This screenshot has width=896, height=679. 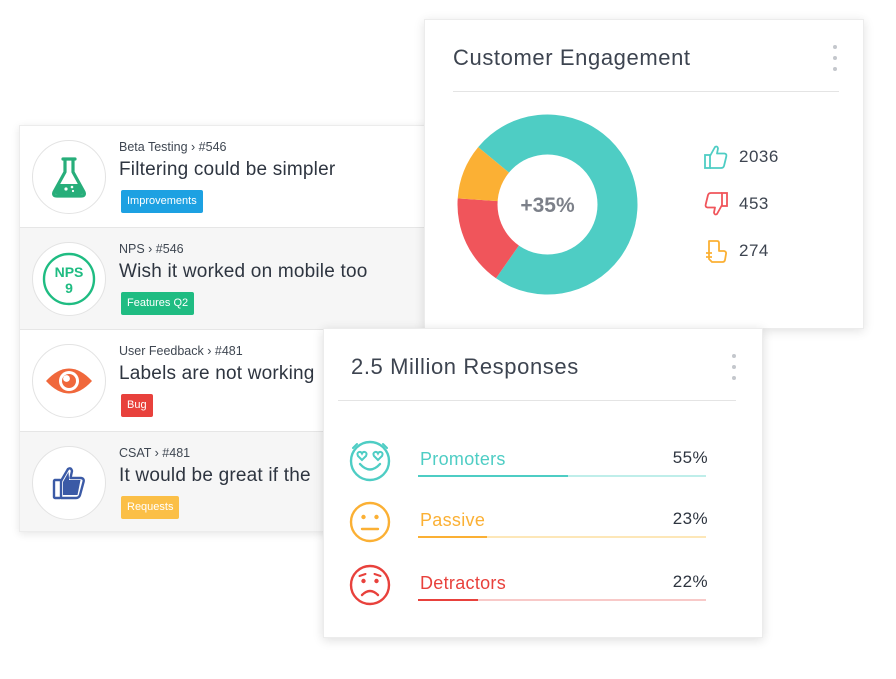 I want to click on feedback-title: Wish it worked on mobile too, so click(x=243, y=271).